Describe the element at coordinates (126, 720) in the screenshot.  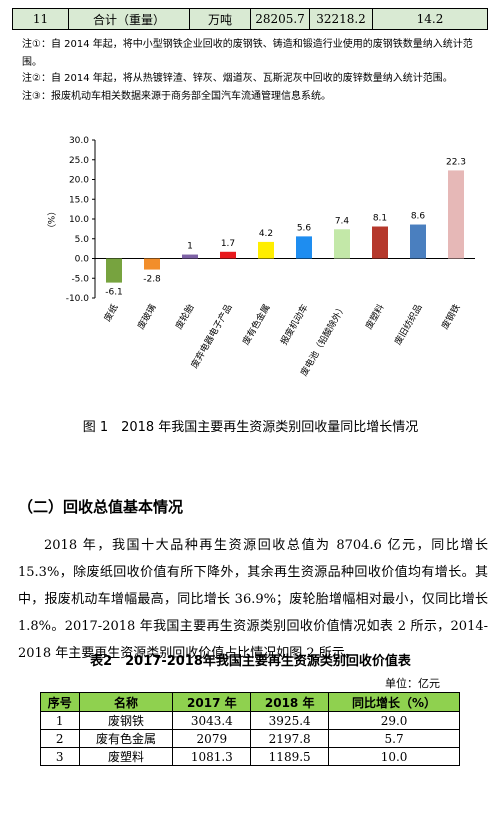
I see `cell: 废钢铁` at that location.